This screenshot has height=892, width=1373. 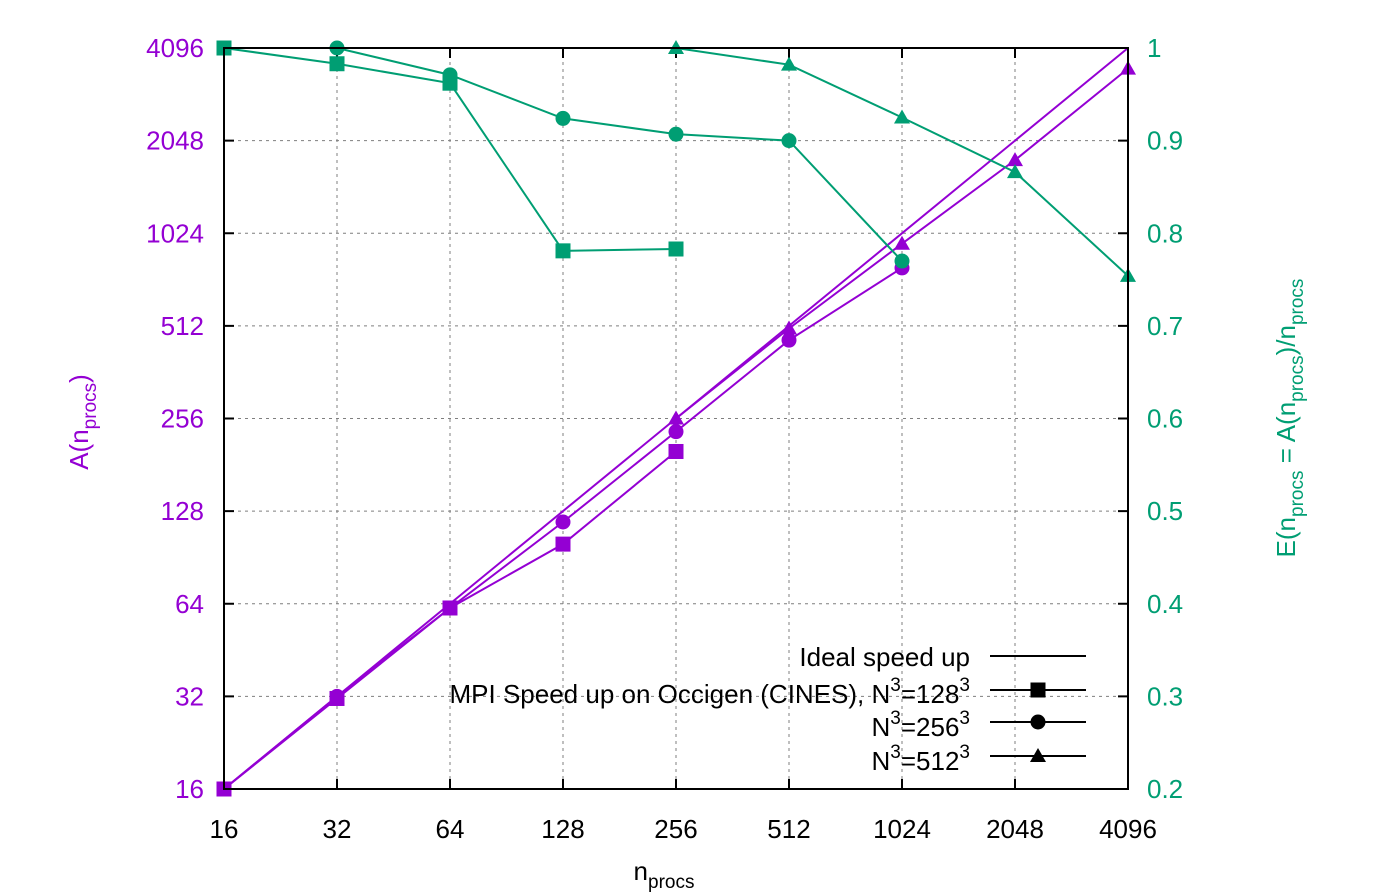 What do you see at coordinates (675, 829) in the screenshot?
I see `tick-label-bottom: 256` at bounding box center [675, 829].